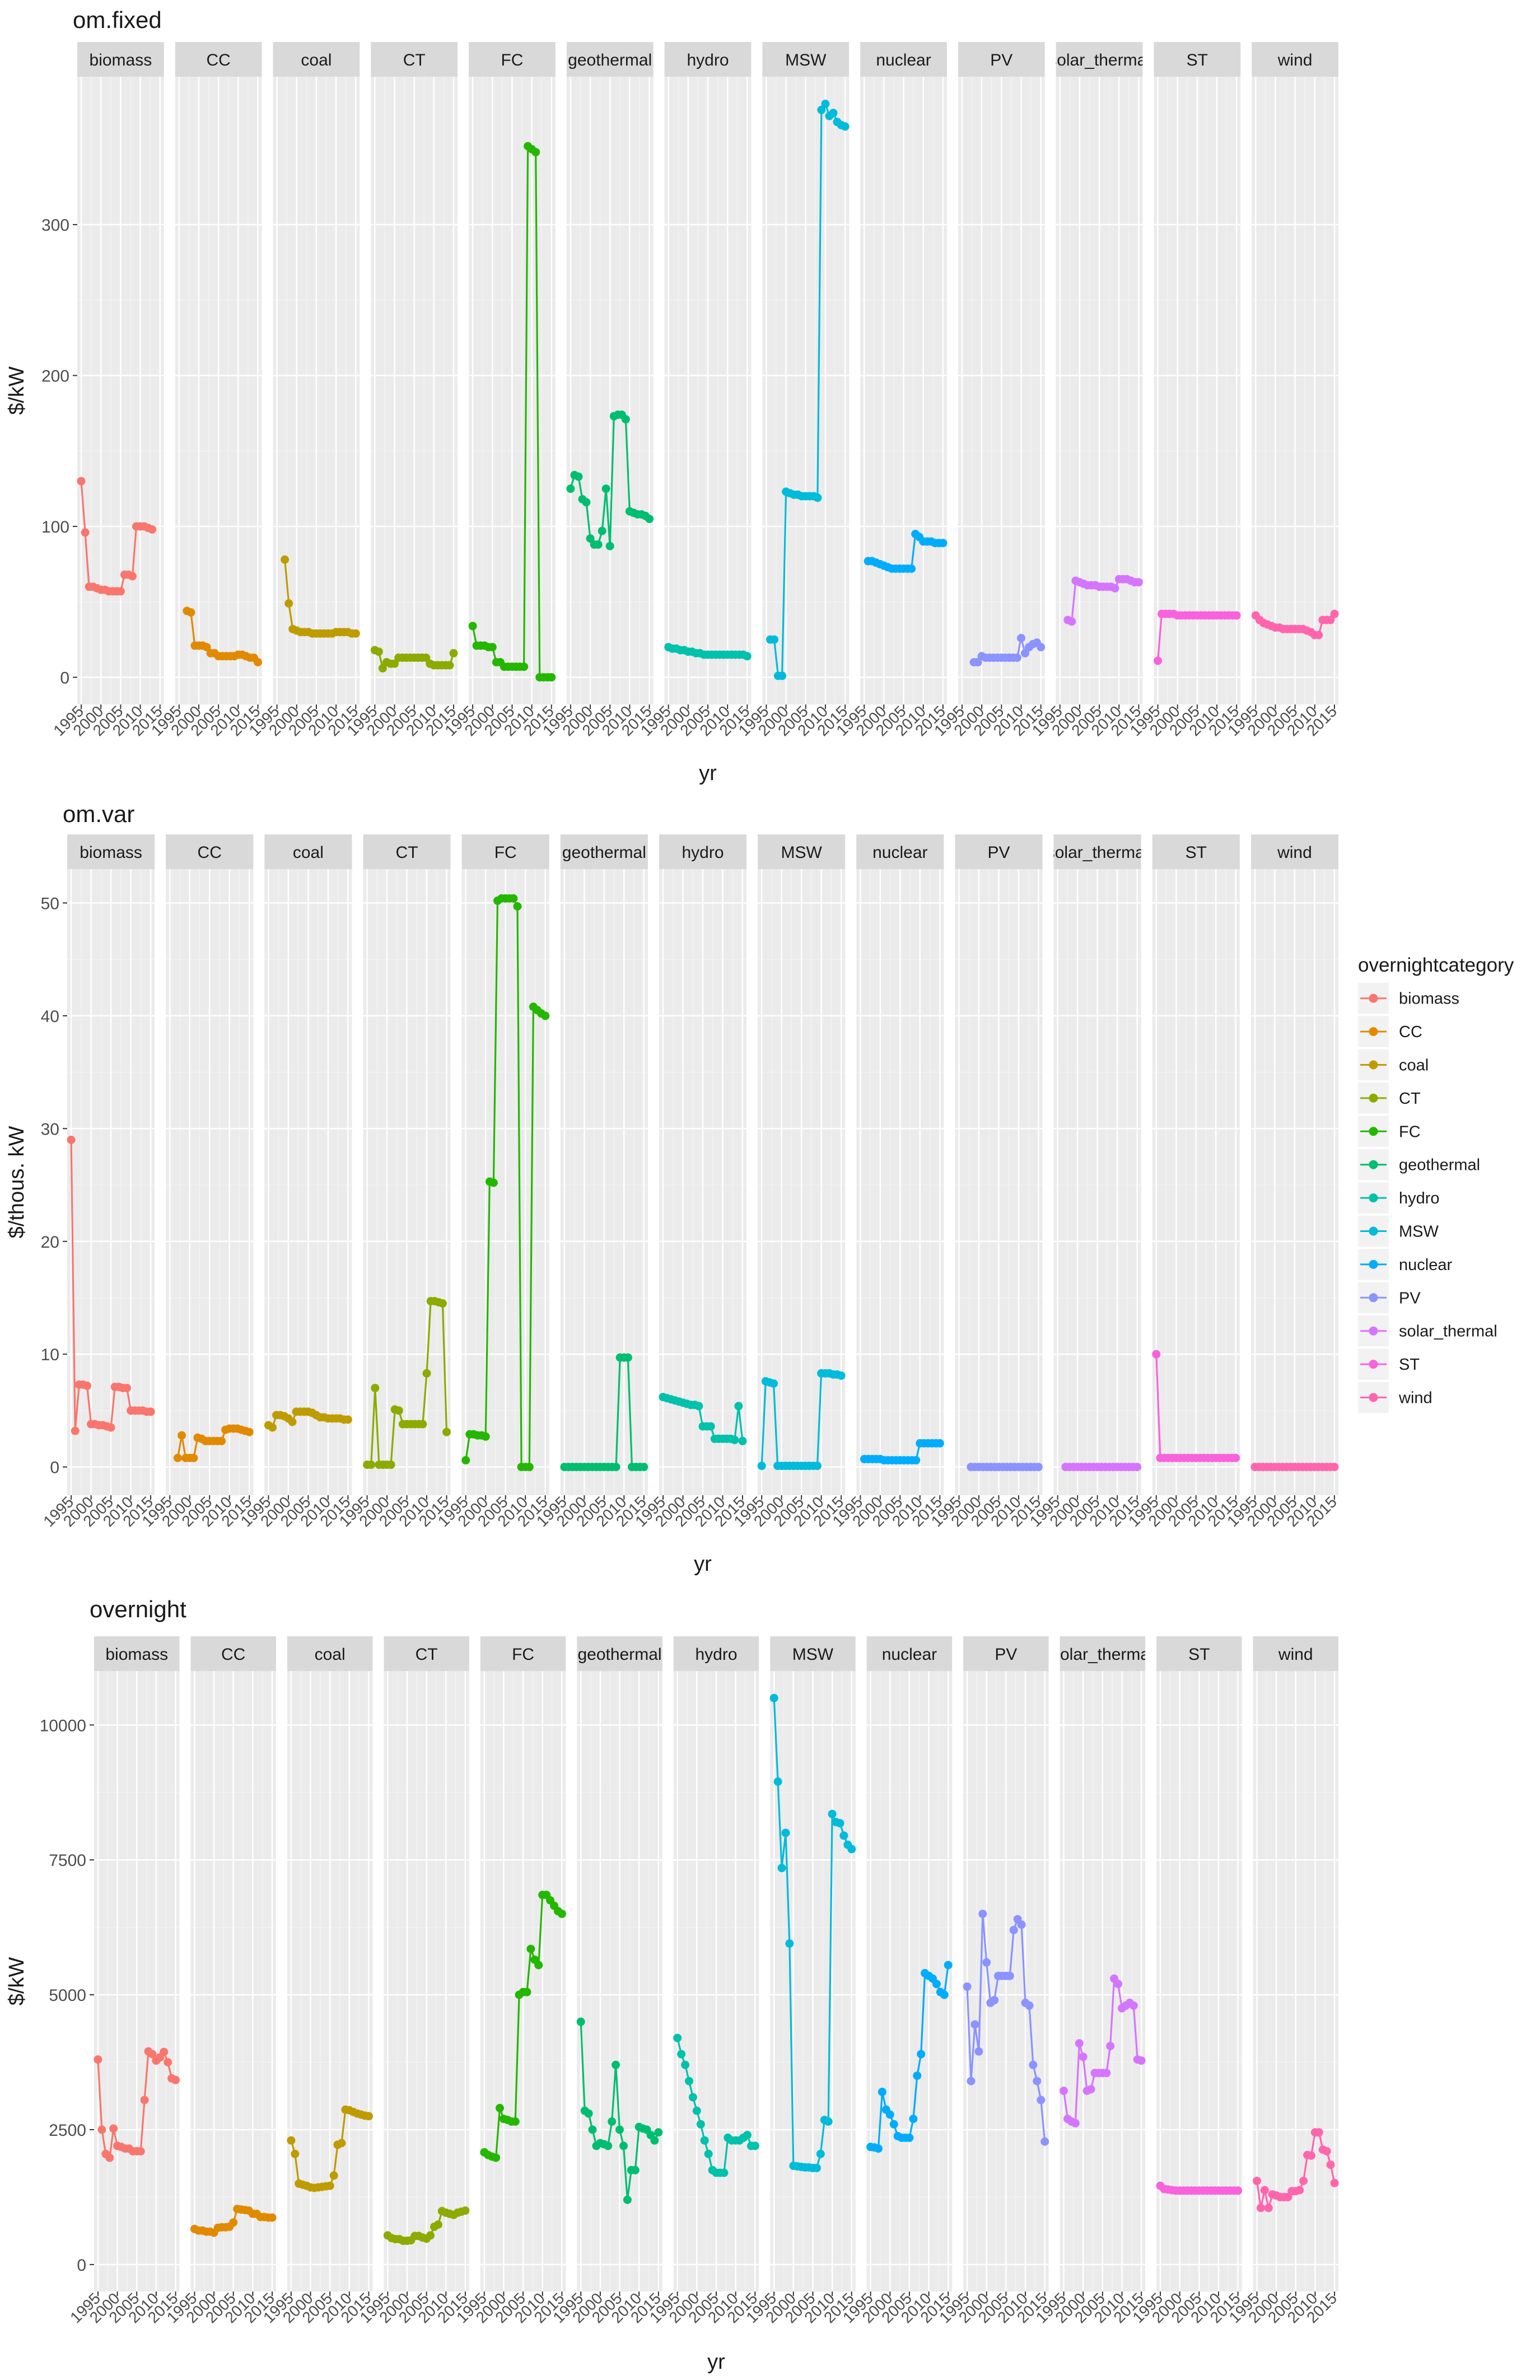  What do you see at coordinates (1390, 1298) in the screenshot?
I see `legend-item-PV: PV` at bounding box center [1390, 1298].